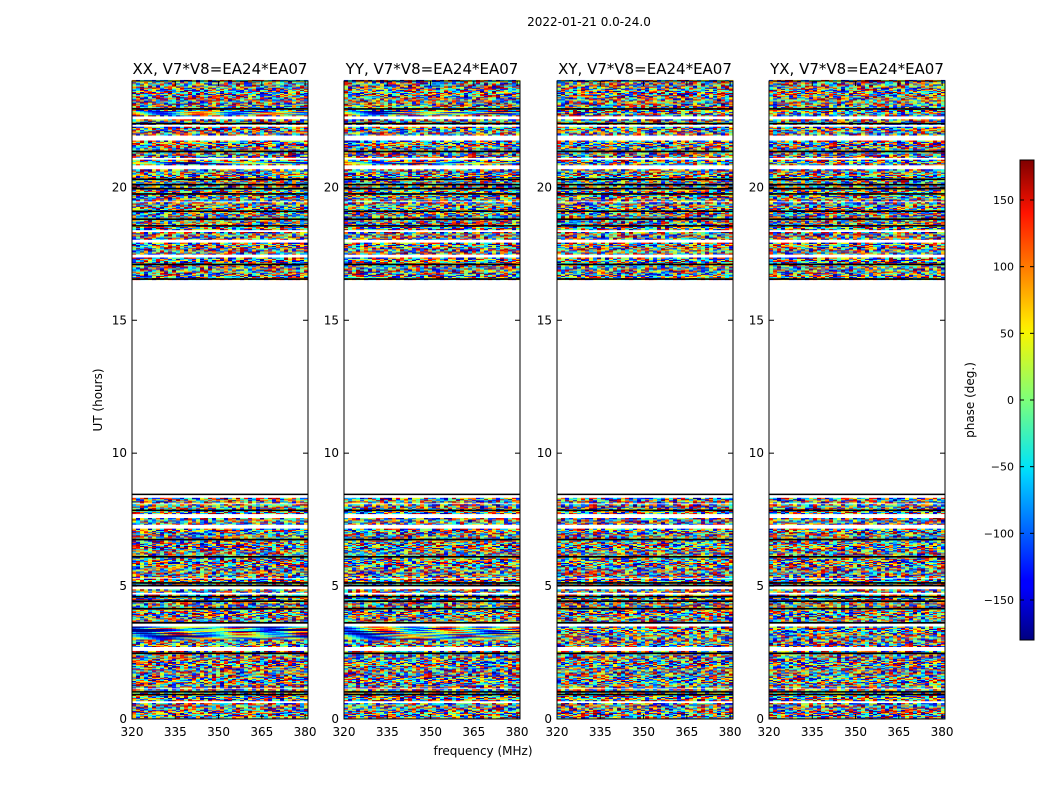 This screenshot has width=1050, height=800. What do you see at coordinates (970, 400) in the screenshot?
I see `colorbar-label: phase (deg.)` at bounding box center [970, 400].